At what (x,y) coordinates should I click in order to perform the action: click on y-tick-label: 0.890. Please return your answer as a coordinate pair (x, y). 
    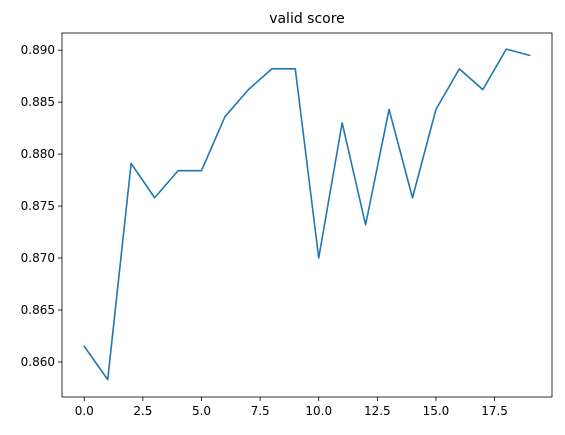
    Looking at the image, I should click on (38, 50).